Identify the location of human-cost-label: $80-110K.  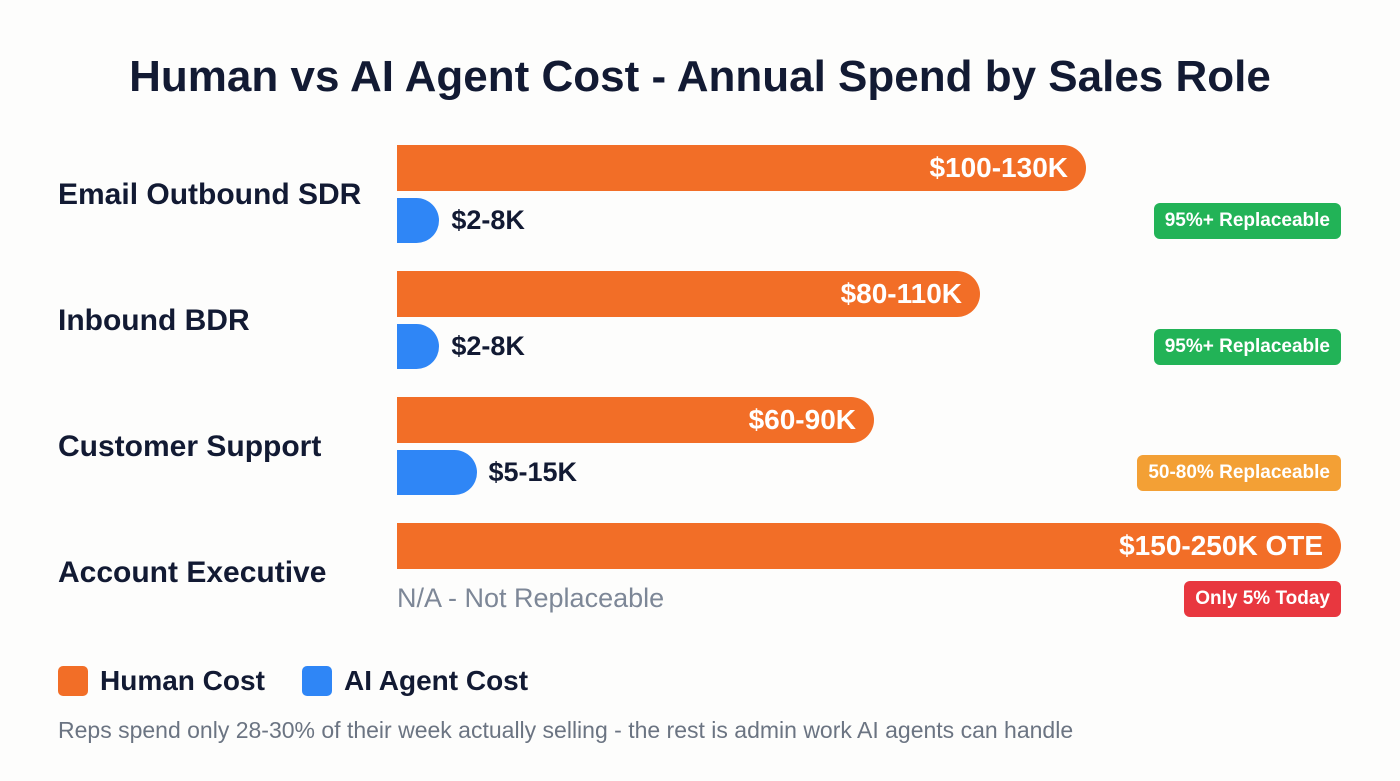
(901, 293).